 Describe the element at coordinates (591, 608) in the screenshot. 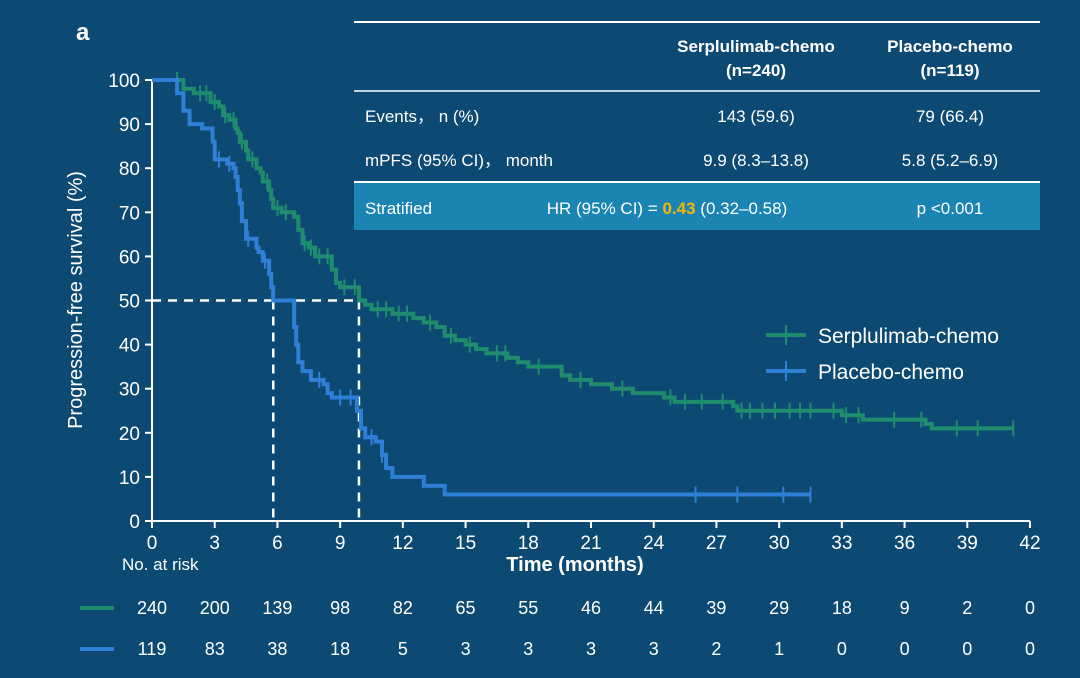

I see `risk-count-serplulimab: 46` at that location.